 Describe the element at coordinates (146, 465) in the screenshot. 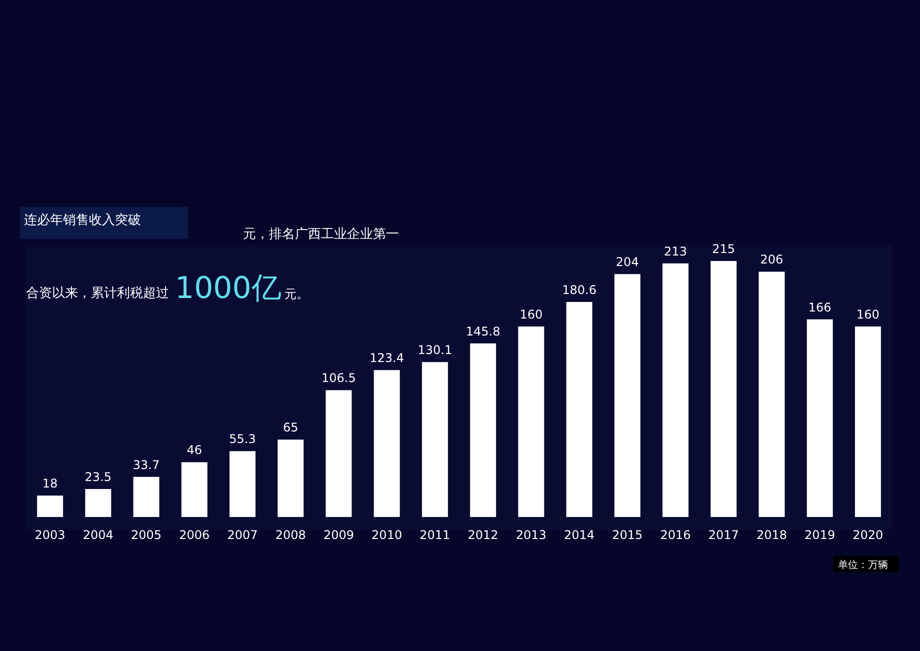

I see `data-label: 33.7` at that location.